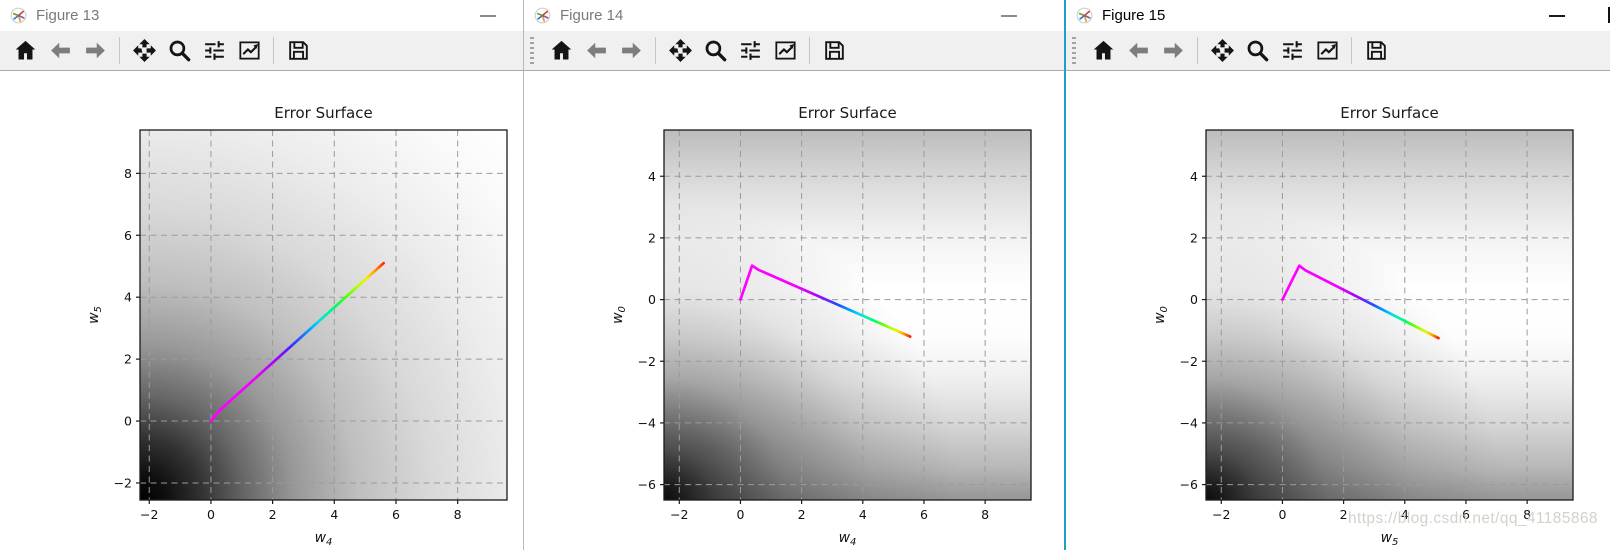 The width and height of the screenshot is (1610, 550). I want to click on matplotlib-logo-icon, so click(542, 15).